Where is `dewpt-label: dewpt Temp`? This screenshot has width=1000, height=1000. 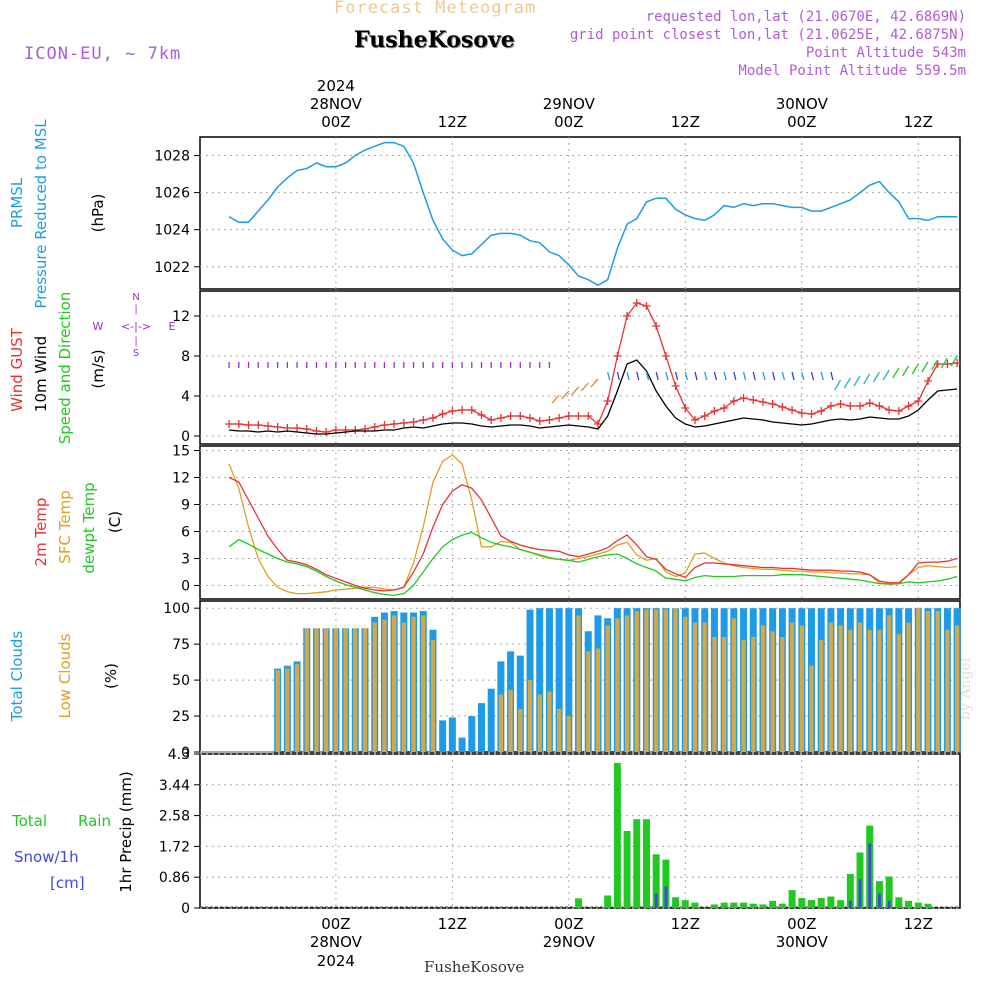 dewpt-label: dewpt Temp is located at coordinates (89, 527).